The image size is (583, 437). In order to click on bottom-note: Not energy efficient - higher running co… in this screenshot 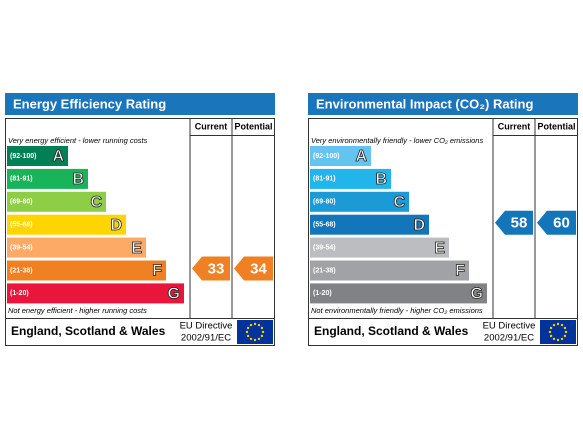, I will do `click(77, 310)`.